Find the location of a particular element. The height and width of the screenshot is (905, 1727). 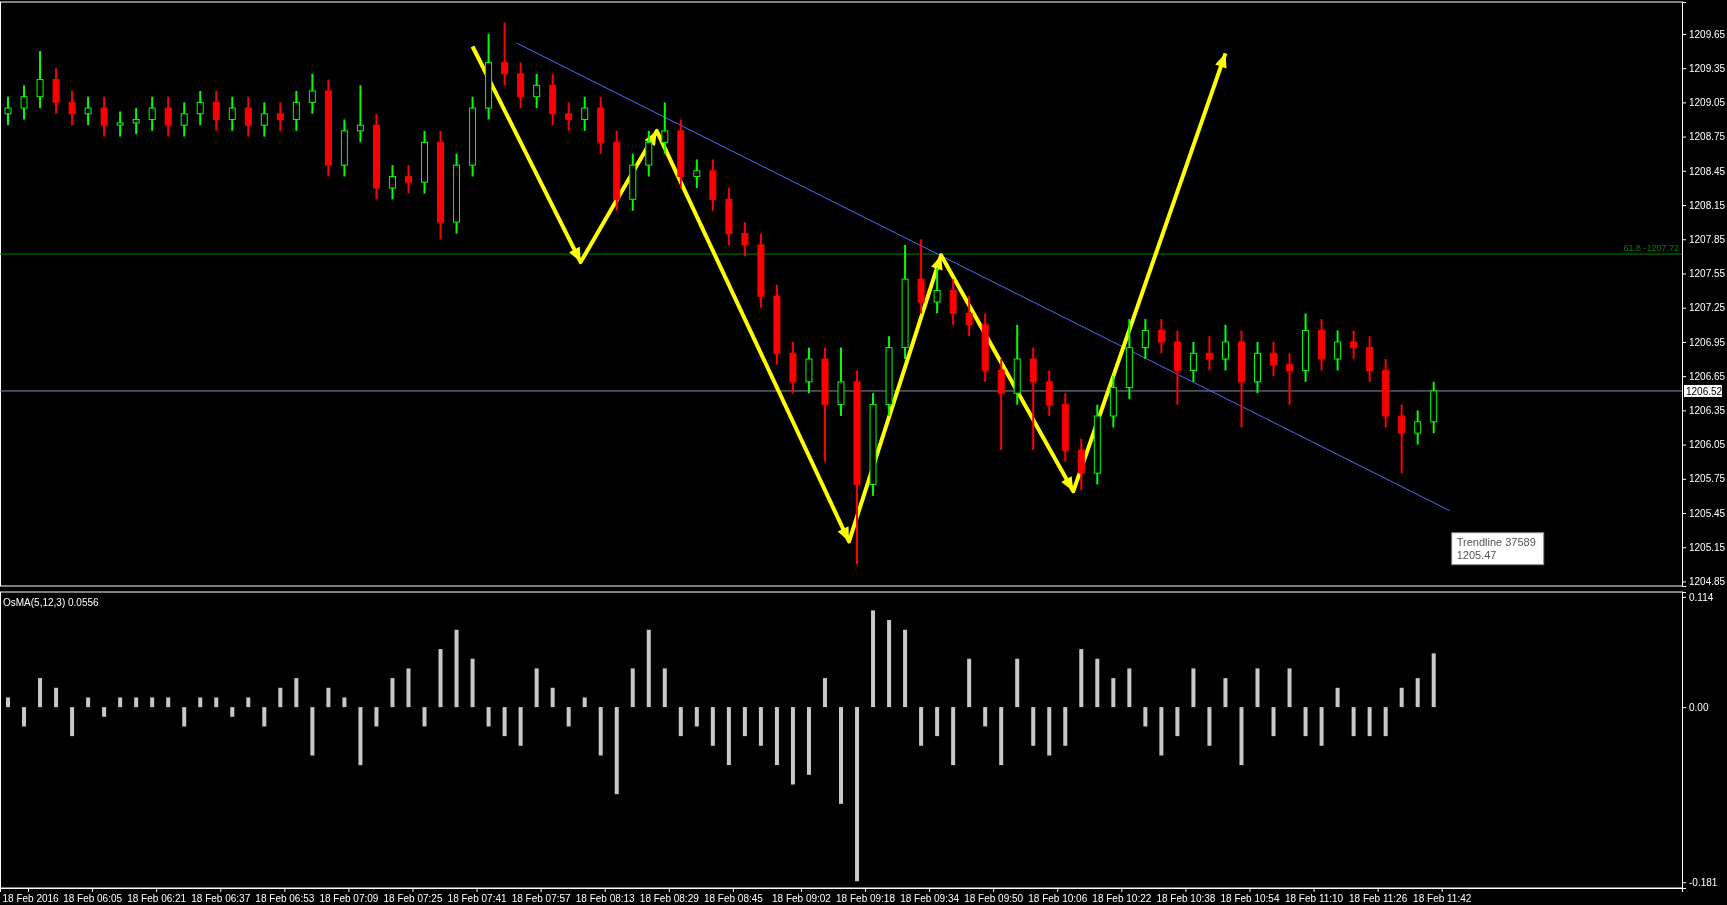

y-tick-label: 1206.05 is located at coordinates (1707, 445).